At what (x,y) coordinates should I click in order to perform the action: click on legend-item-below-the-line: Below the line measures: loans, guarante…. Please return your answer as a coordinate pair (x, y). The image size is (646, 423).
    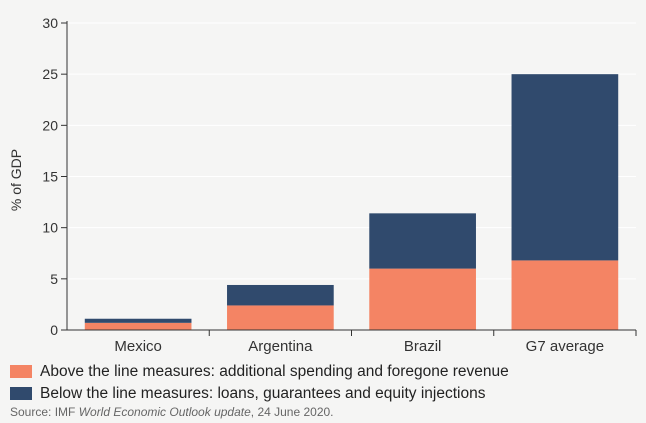
    Looking at the image, I should click on (259, 393).